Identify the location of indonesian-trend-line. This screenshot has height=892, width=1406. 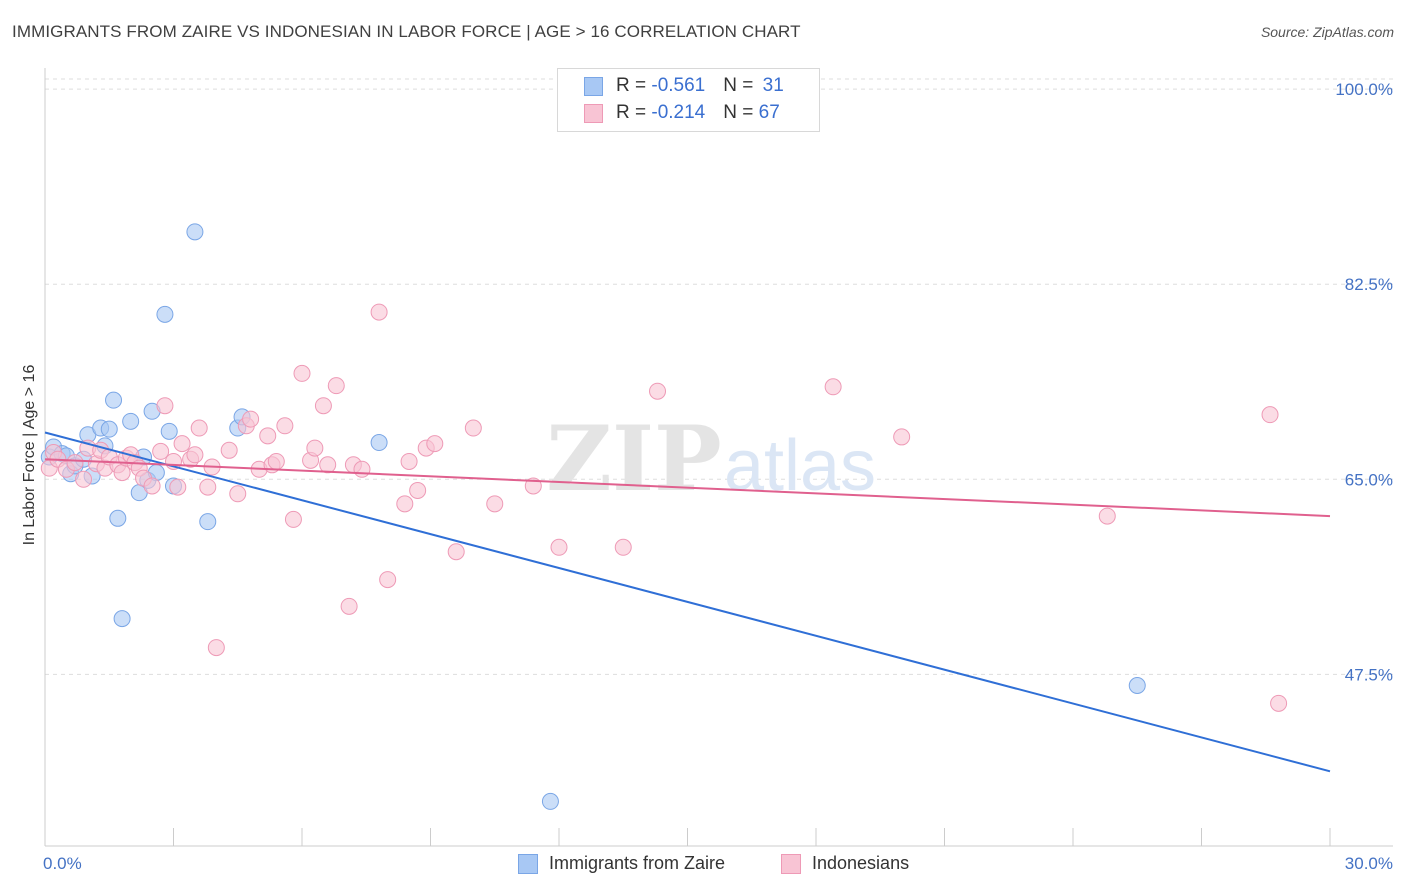
(687, 488).